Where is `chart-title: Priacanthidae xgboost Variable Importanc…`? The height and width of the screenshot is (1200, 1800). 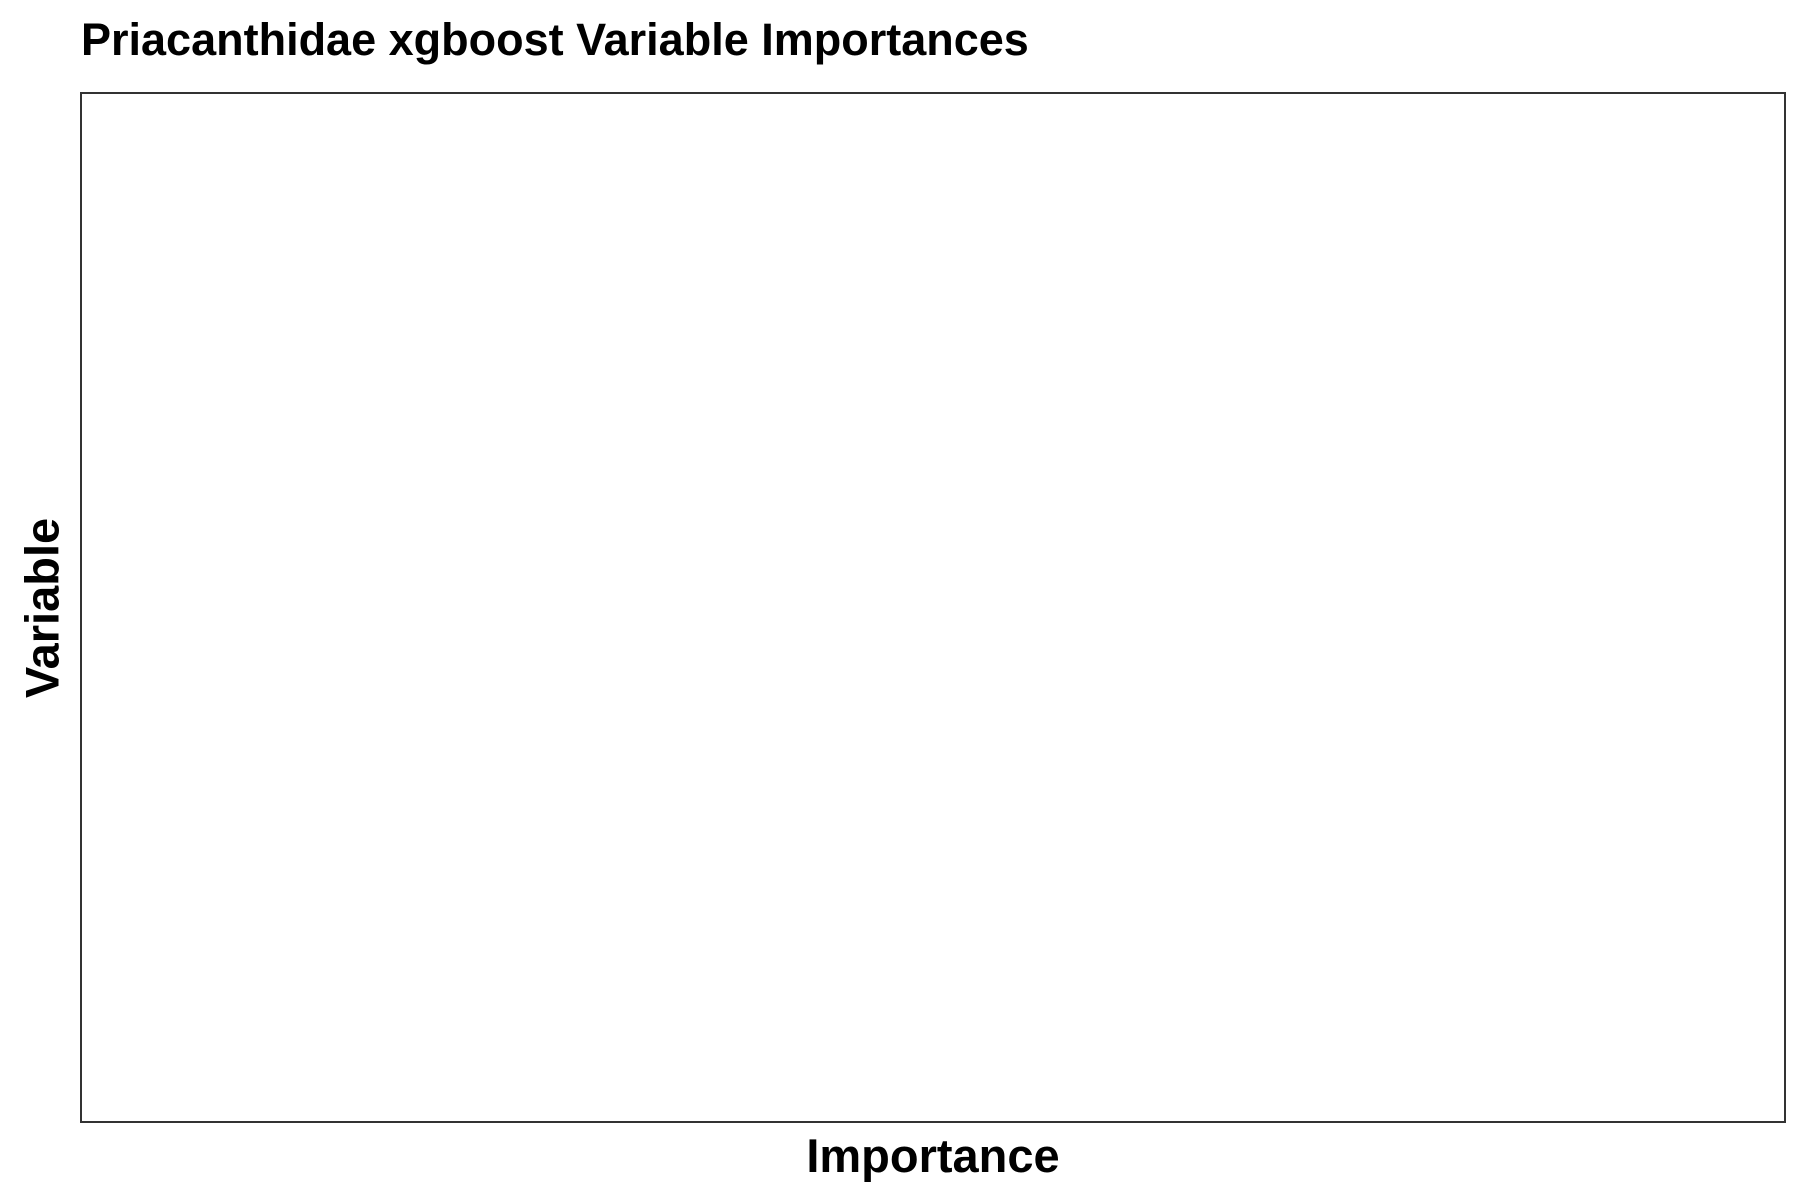 chart-title: Priacanthidae xgboost Variable Importanc… is located at coordinates (555, 39).